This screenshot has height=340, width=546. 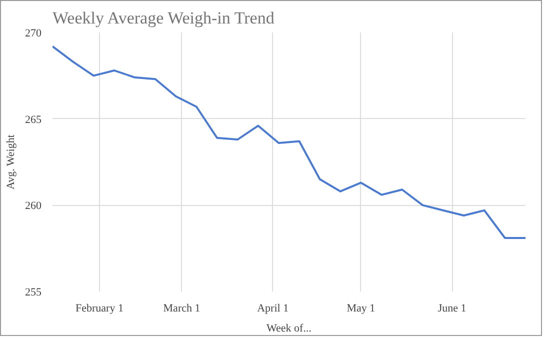 I want to click on y-tick-label: 265, so click(x=33, y=120).